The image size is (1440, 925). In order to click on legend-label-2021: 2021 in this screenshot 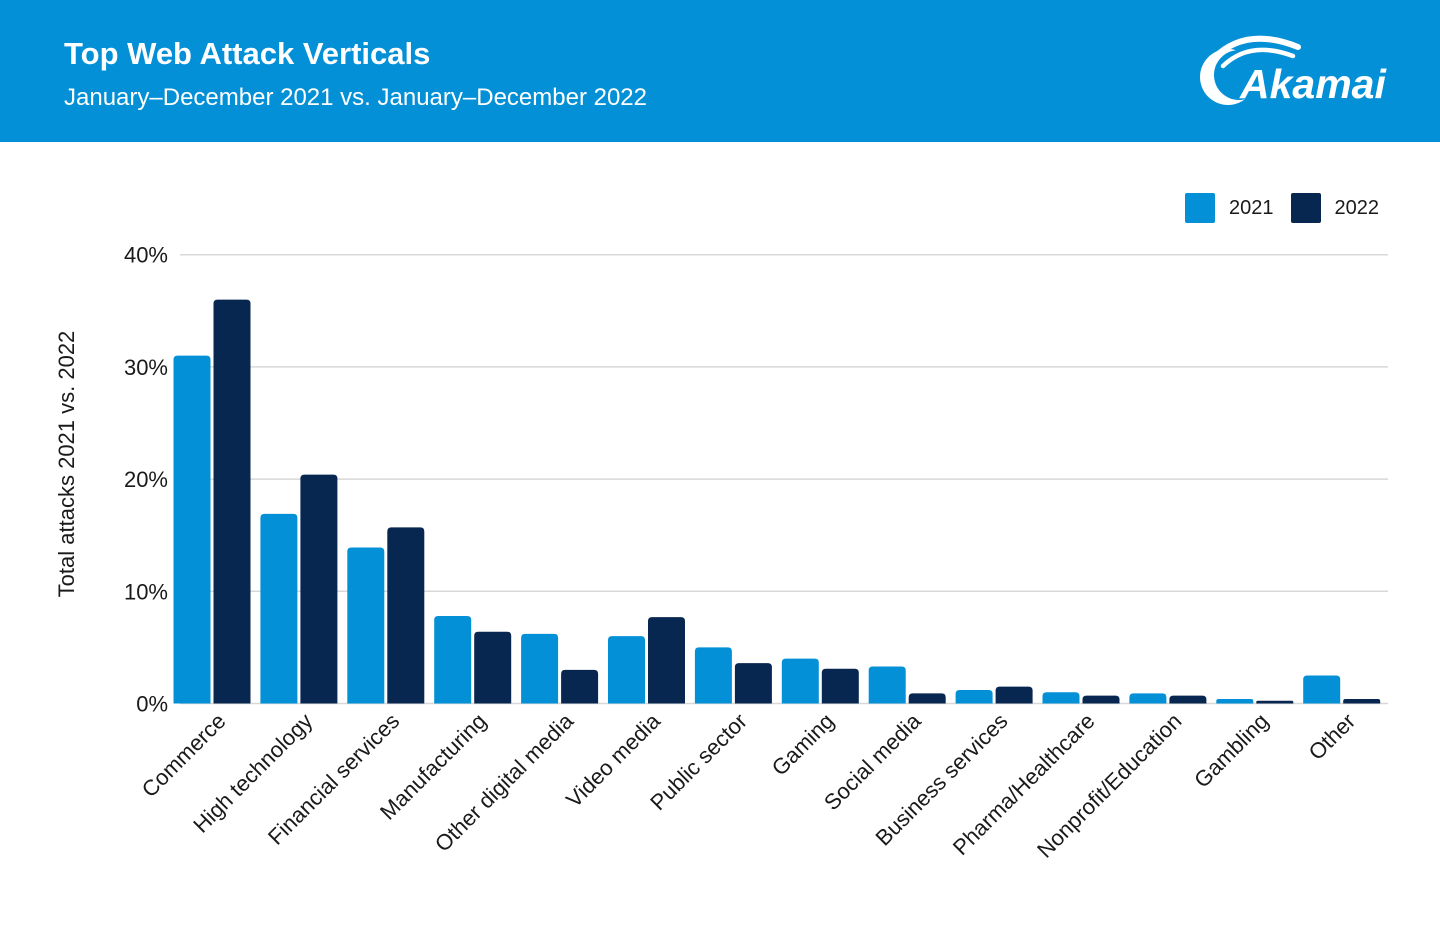, I will do `click(1251, 207)`.